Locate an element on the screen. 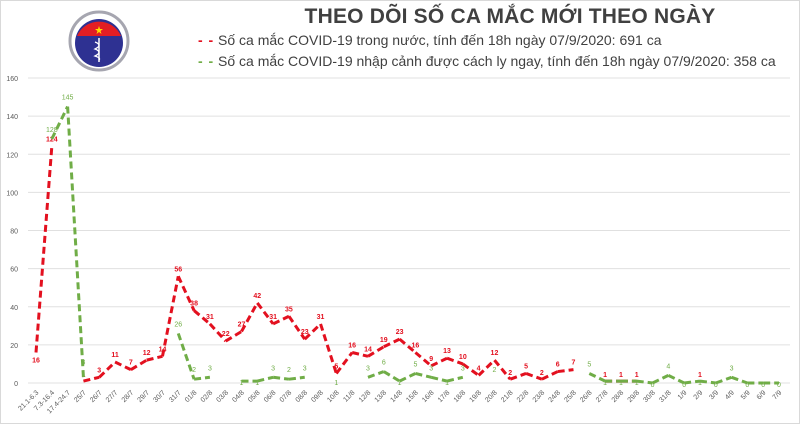 The height and width of the screenshot is (424, 800). series-0-data-label: 5 is located at coordinates (336, 366).